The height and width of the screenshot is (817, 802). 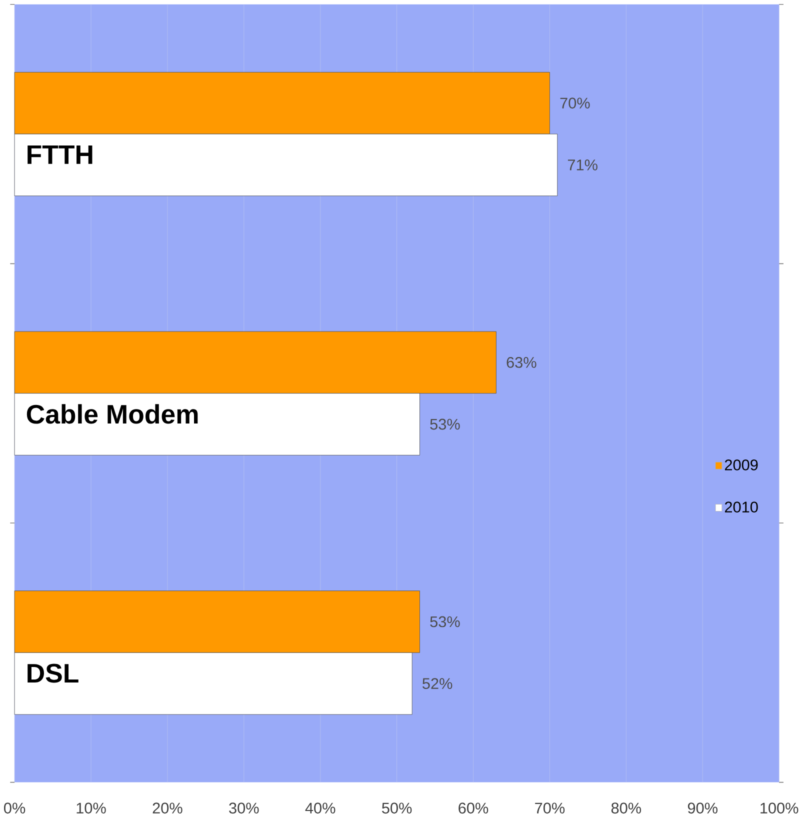 I want to click on data-label: 63%, so click(x=521, y=362).